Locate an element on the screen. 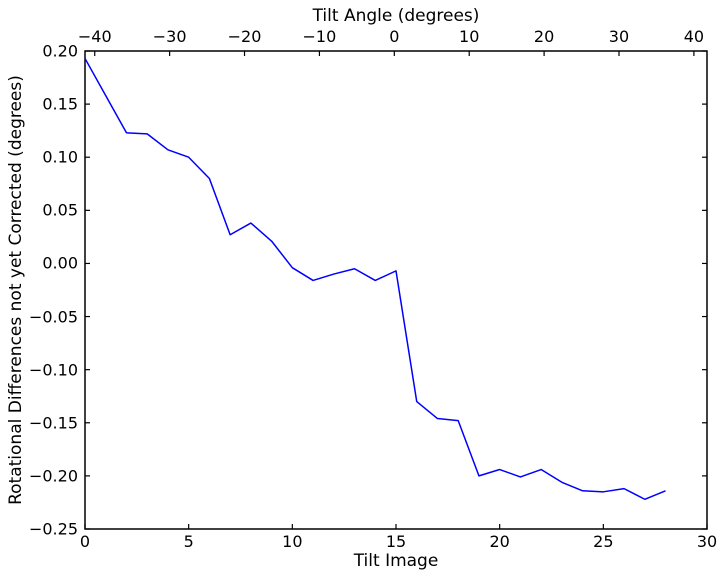 The image size is (725, 579). top-tick-label: 30 is located at coordinates (619, 36).